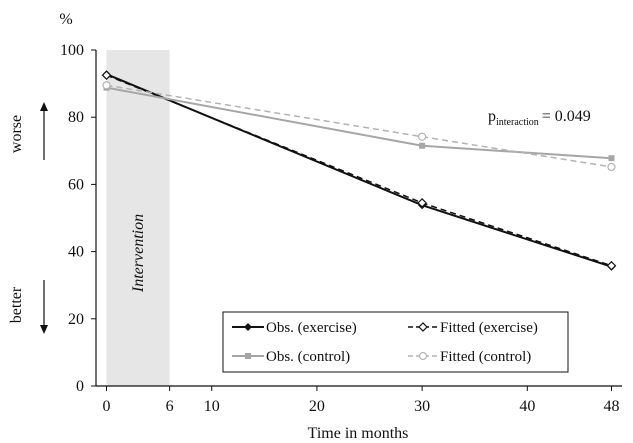 The image size is (633, 443). I want to click on worse-arrow-head, so click(44, 106).